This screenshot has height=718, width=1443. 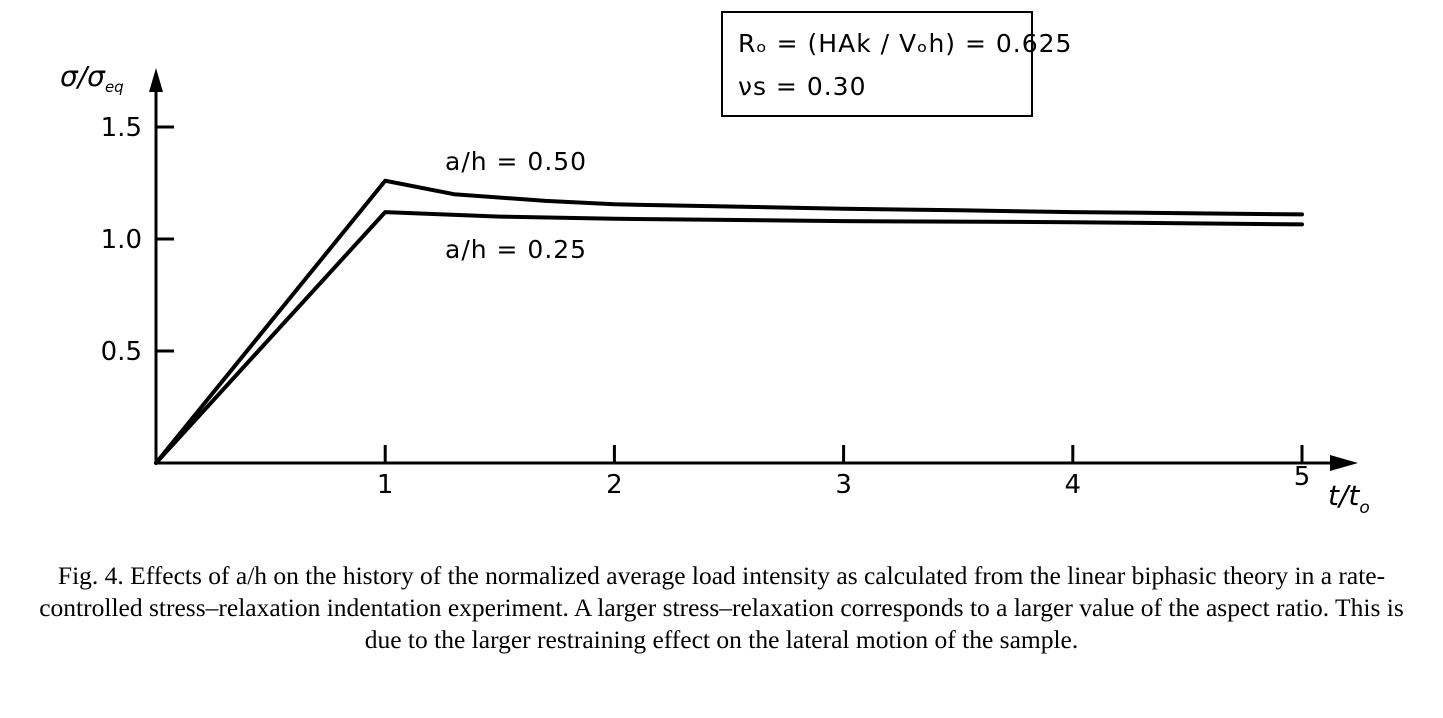 What do you see at coordinates (385, 485) in the screenshot?
I see `x-tick-label: 1` at bounding box center [385, 485].